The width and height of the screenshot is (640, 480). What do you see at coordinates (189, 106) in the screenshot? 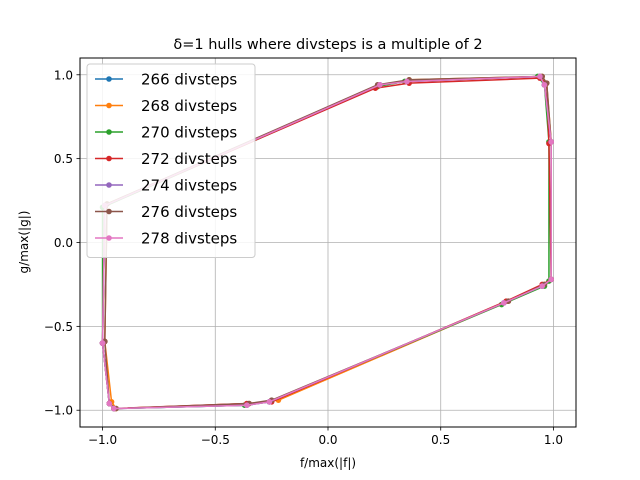
I see `legend-label: 268 divsteps` at bounding box center [189, 106].